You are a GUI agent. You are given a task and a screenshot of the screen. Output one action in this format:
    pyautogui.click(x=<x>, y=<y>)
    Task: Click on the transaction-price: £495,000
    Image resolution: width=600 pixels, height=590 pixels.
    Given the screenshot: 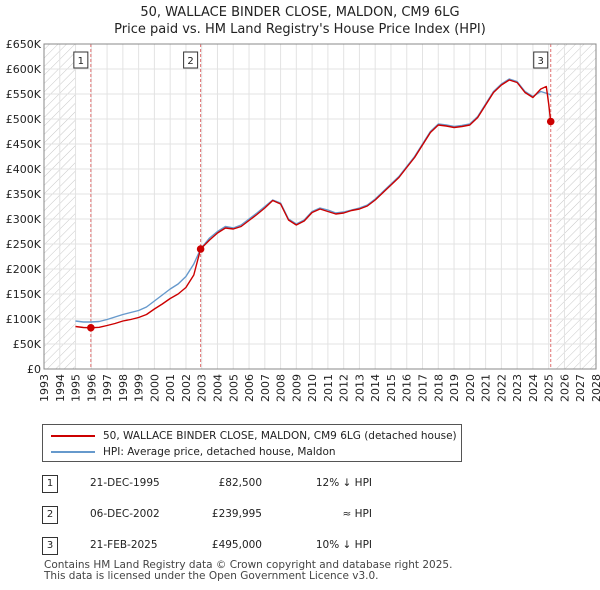 What is the action you would take?
    pyautogui.click(x=236, y=545)
    